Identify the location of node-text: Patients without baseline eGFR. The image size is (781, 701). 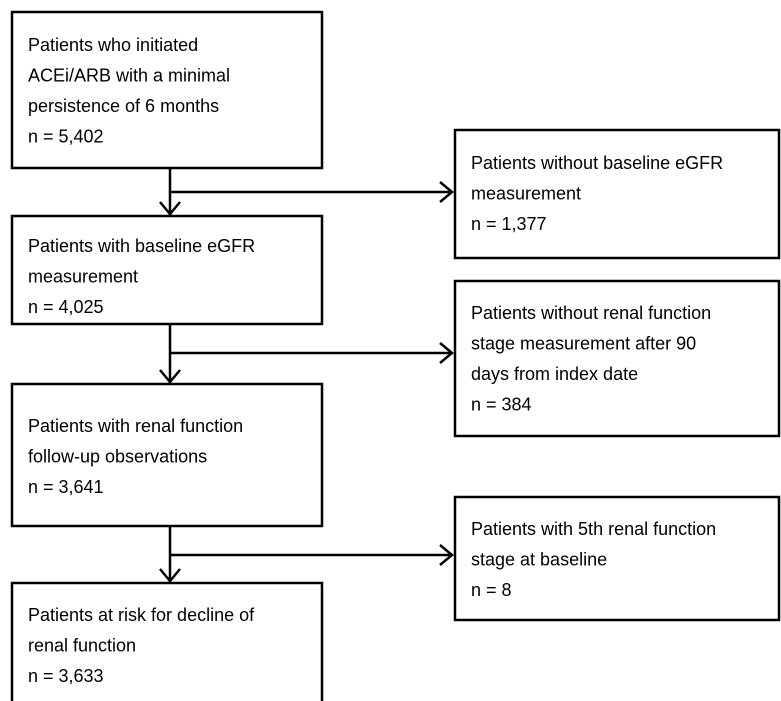
(597, 163).